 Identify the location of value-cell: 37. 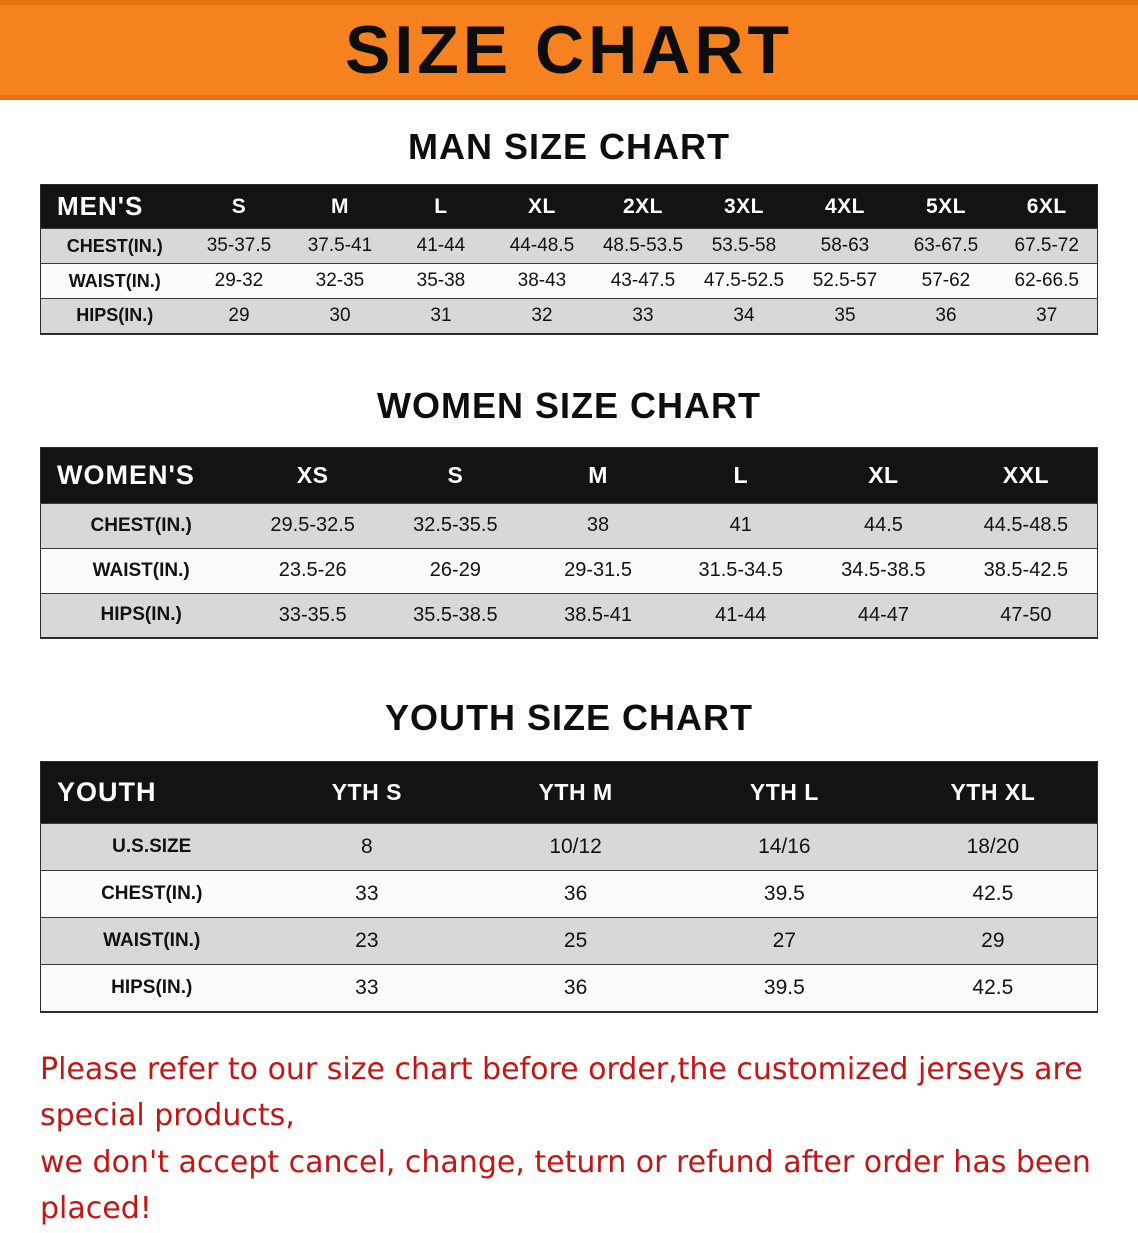
(1047, 315).